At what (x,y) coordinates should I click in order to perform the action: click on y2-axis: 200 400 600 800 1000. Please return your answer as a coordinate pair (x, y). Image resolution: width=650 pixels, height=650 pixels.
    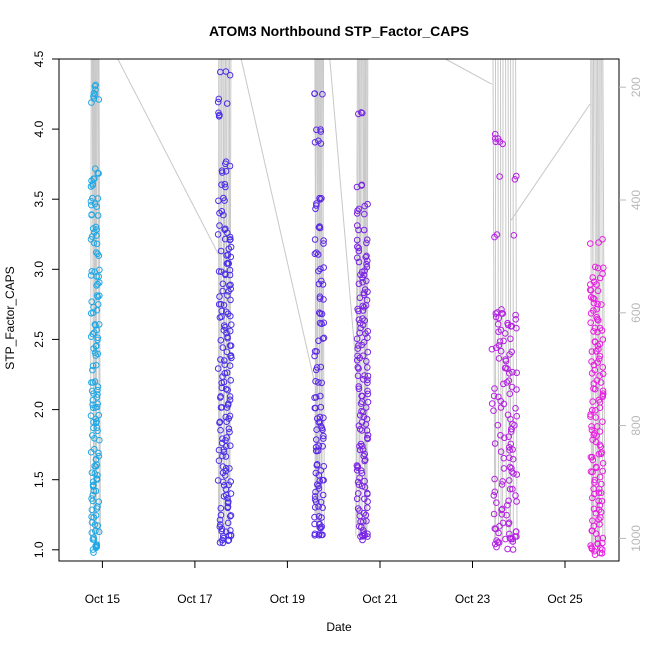
    Looking at the image, I should click on (631, 314).